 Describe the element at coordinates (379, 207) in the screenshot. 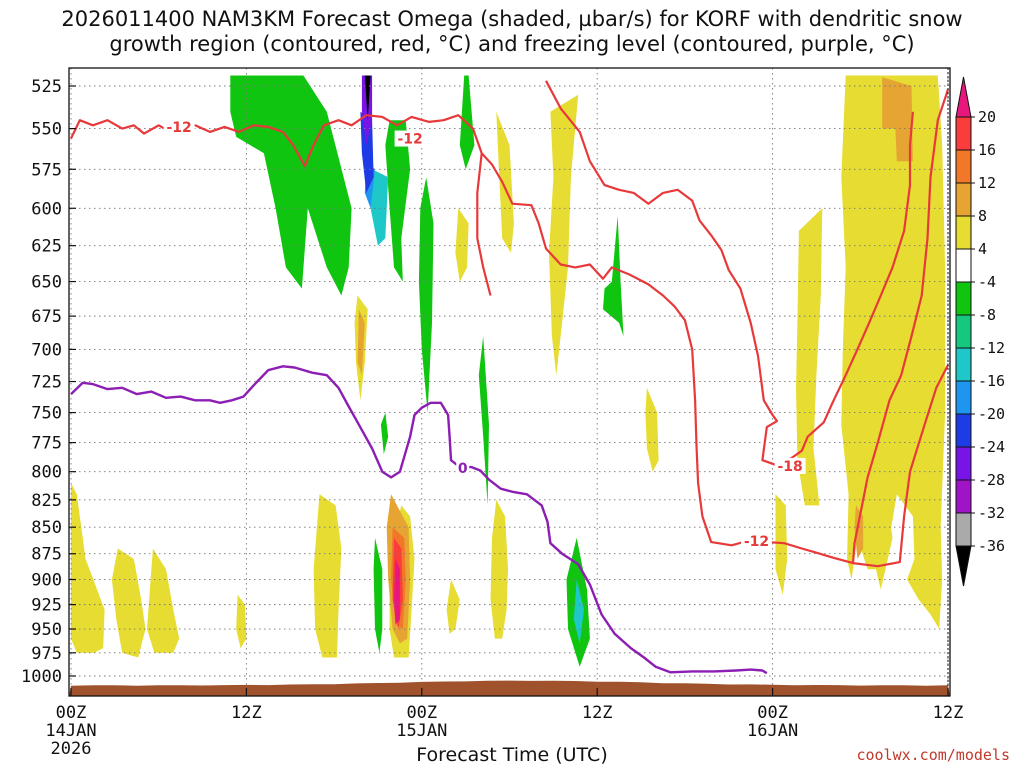

I see `omega-region-10-cat--12` at that location.